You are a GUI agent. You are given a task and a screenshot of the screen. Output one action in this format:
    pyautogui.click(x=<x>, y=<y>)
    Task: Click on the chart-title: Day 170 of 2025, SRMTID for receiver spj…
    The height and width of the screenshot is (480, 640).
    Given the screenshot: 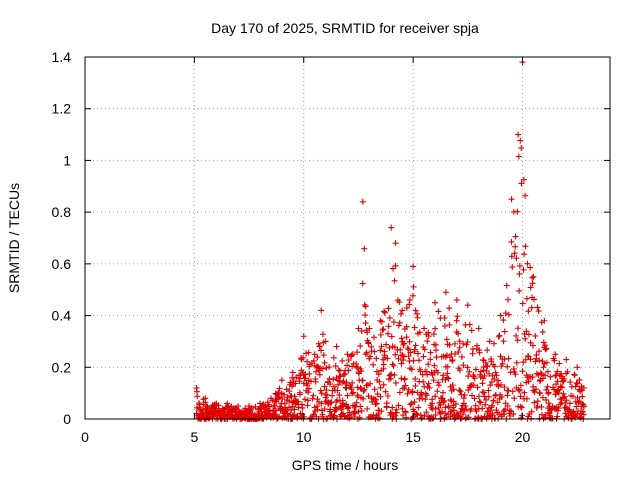 What is the action you would take?
    pyautogui.click(x=345, y=28)
    